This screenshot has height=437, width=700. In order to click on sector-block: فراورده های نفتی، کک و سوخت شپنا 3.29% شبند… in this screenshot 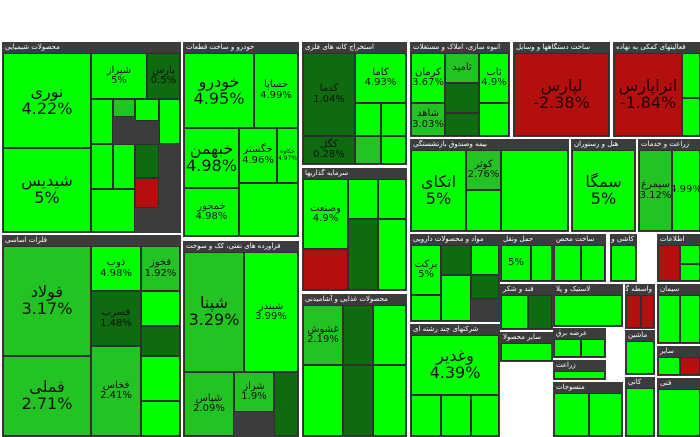, I will do `click(241, 339)`.